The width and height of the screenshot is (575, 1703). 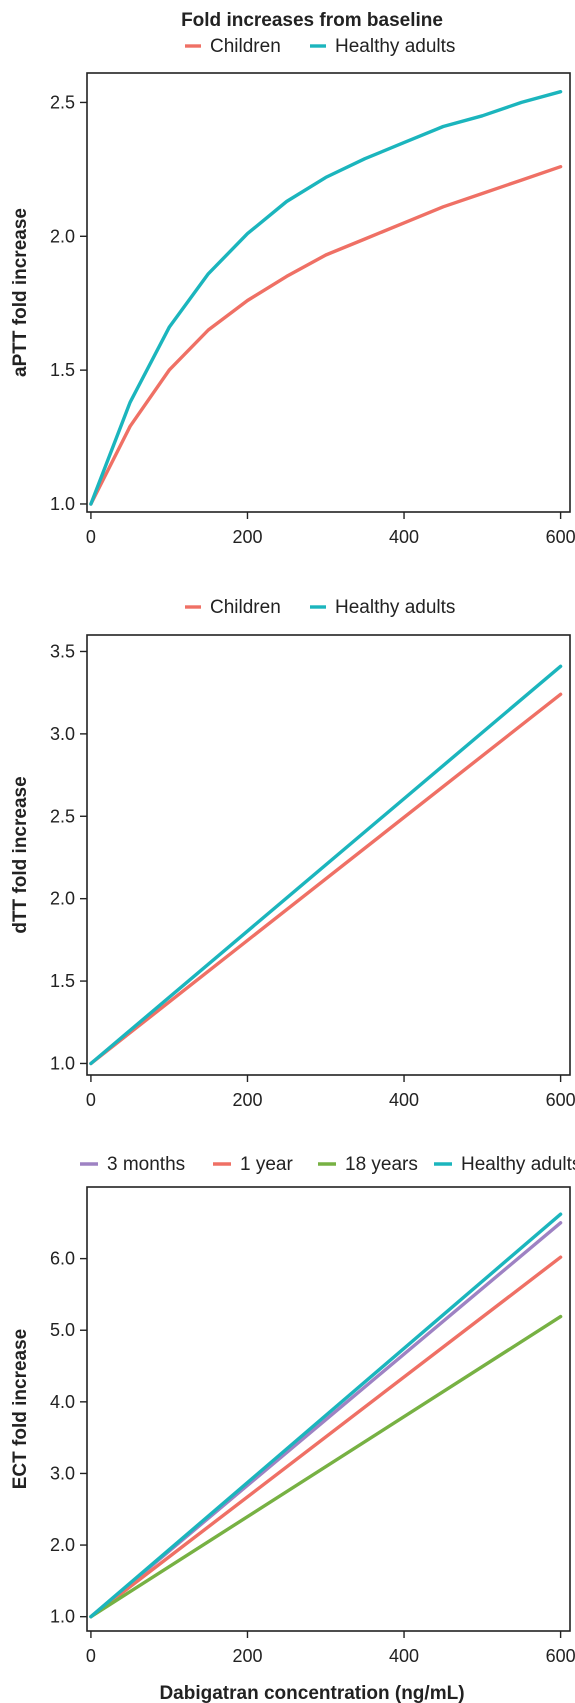 I want to click on legend-label-18-years: 18 years, so click(x=381, y=1164).